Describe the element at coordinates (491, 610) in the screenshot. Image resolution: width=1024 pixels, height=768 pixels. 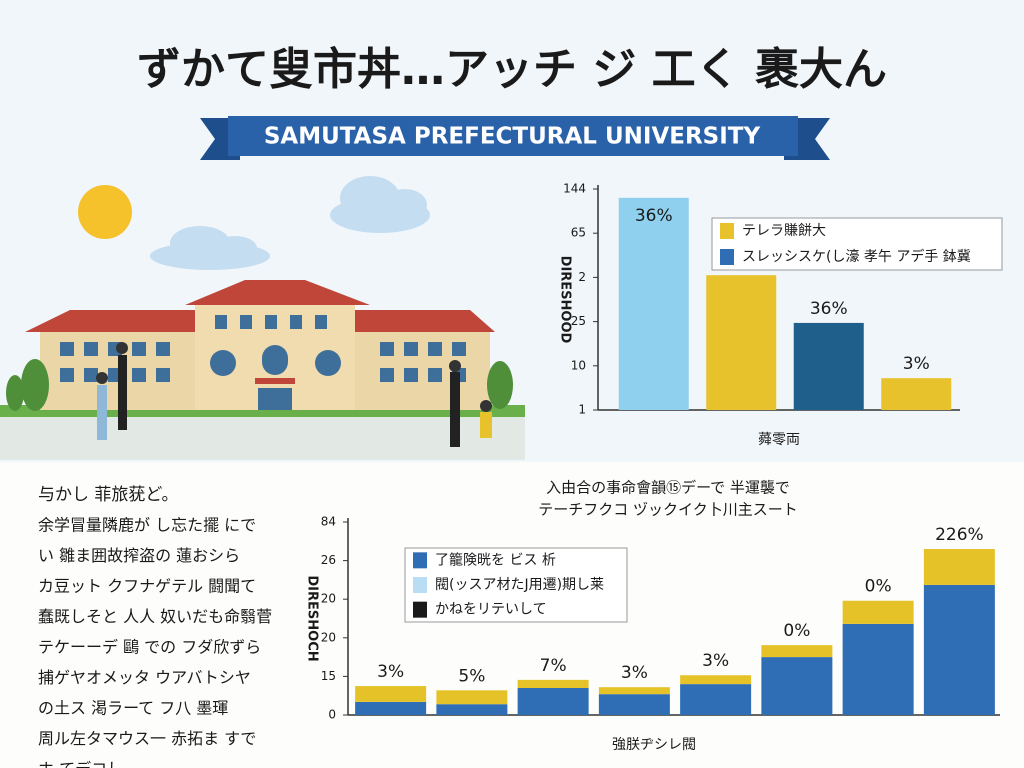
I see `legend-label: かねをリテいして` at that location.